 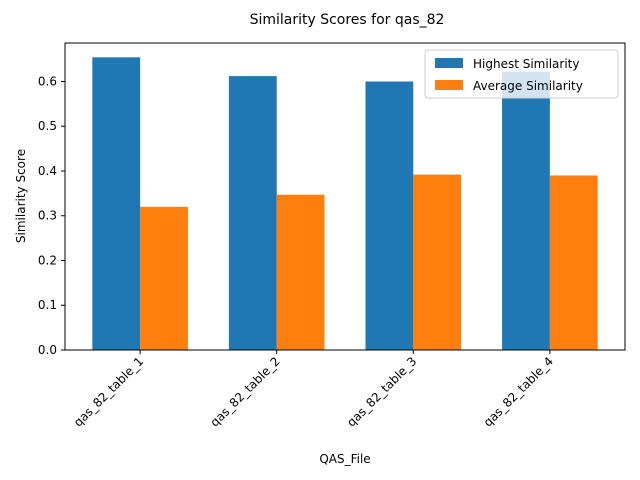 What do you see at coordinates (47, 81) in the screenshot?
I see `y-tick-label: 0.6` at bounding box center [47, 81].